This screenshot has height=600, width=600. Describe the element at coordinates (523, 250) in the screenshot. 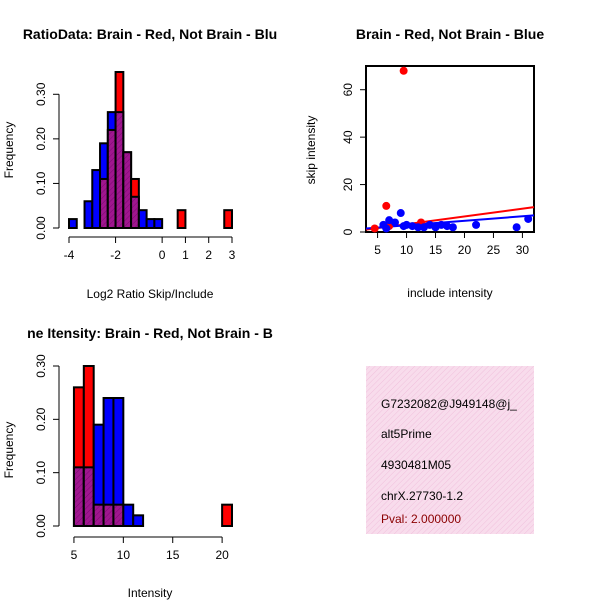

I see `chart2-x-tick-label: 30` at that location.